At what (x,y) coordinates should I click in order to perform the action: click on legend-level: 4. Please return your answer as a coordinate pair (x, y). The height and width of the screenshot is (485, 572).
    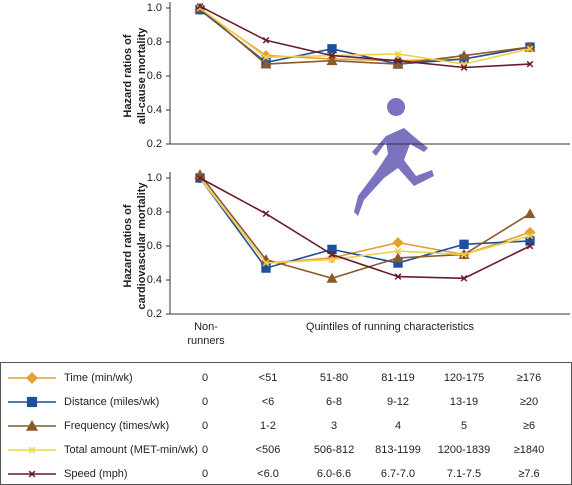
    Looking at the image, I should click on (398, 426).